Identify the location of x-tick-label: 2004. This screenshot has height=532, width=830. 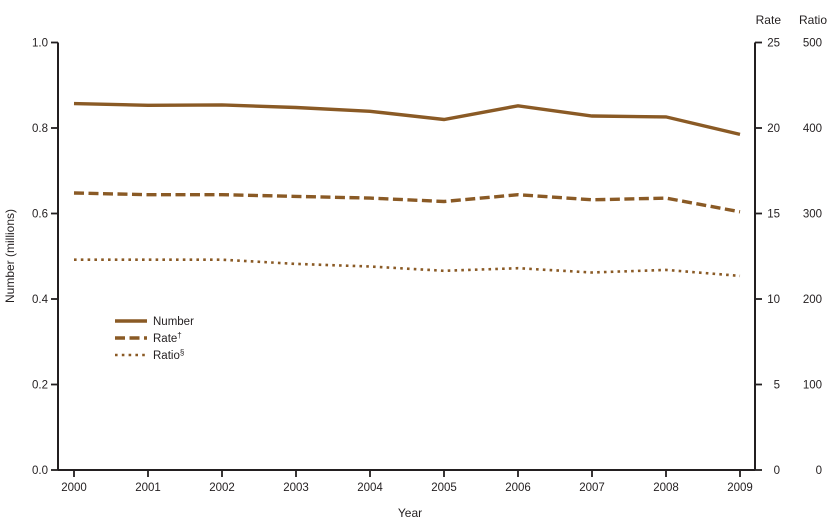
(370, 488).